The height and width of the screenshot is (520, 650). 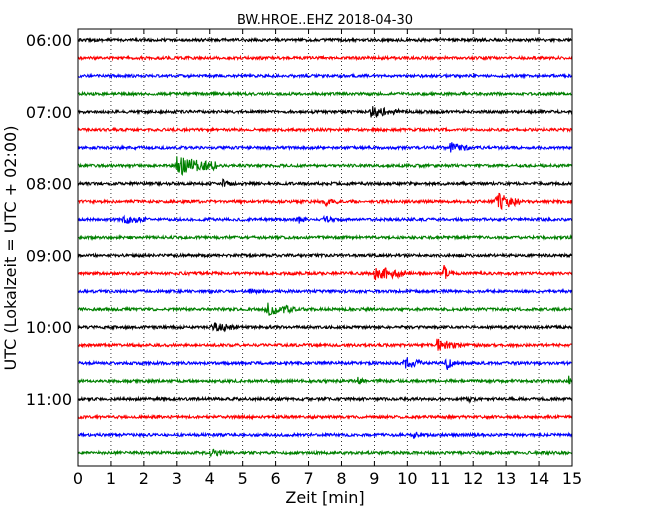 I want to click on x-tick-label: 14, so click(x=539, y=478).